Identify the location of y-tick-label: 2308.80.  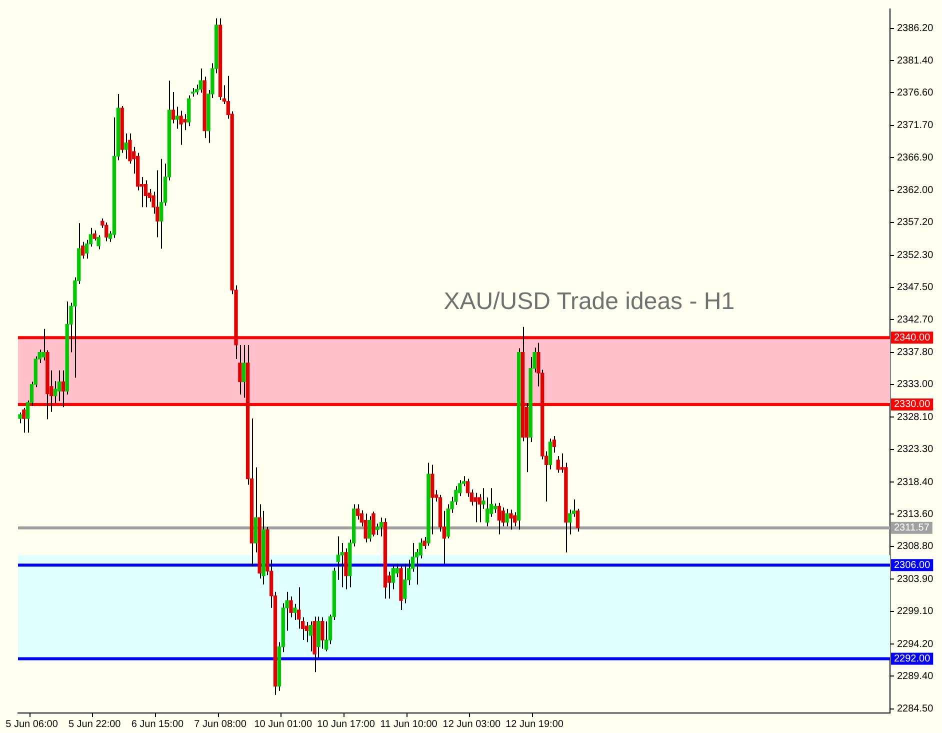
(915, 546).